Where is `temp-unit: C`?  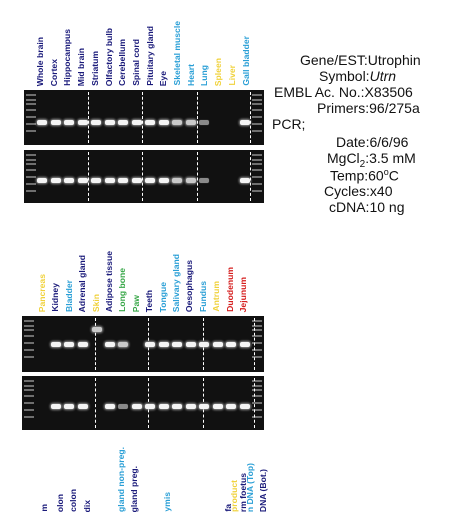
temp-unit: C is located at coordinates (393, 175).